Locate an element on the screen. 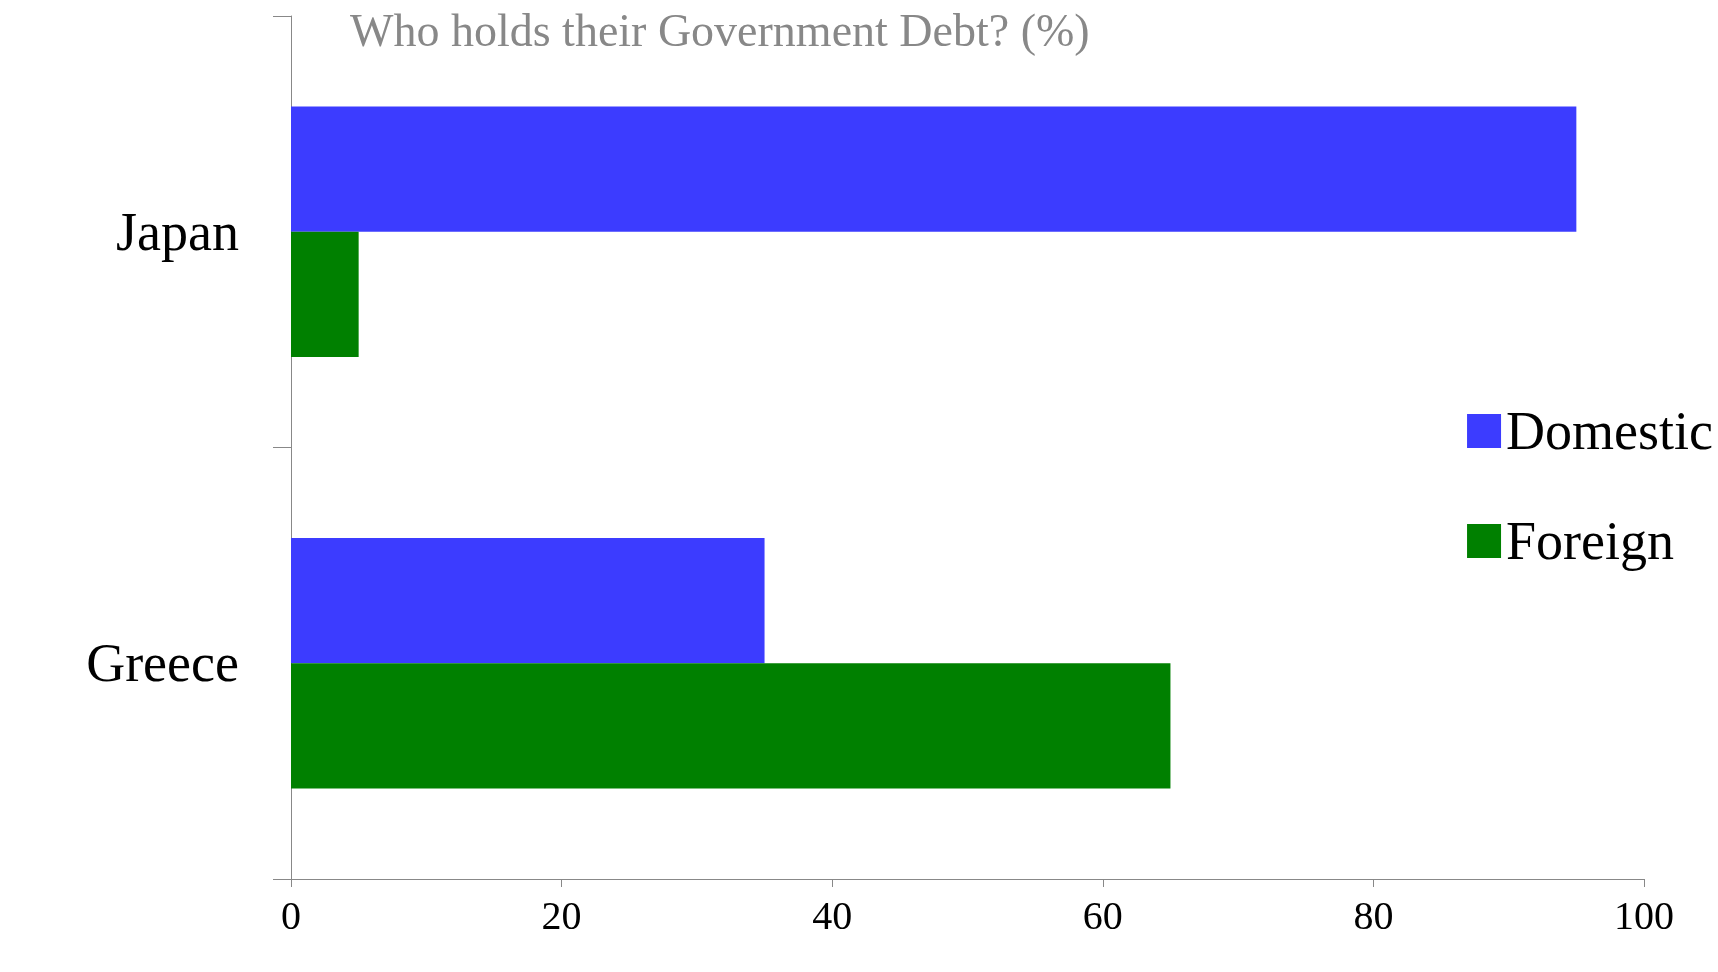 This screenshot has width=1718, height=972. legend-label: Domestic is located at coordinates (1610, 431).